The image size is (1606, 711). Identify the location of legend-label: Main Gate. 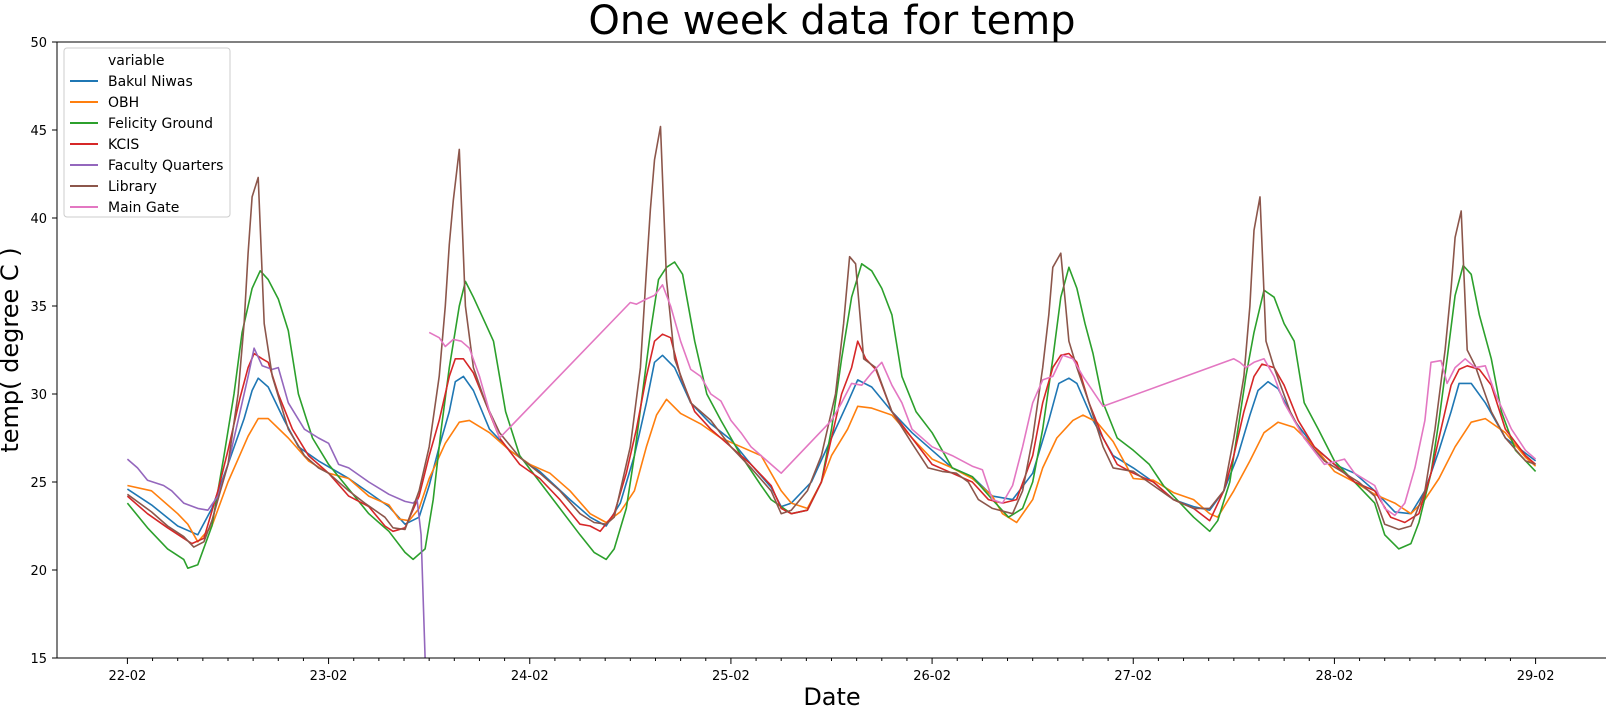
(143, 208).